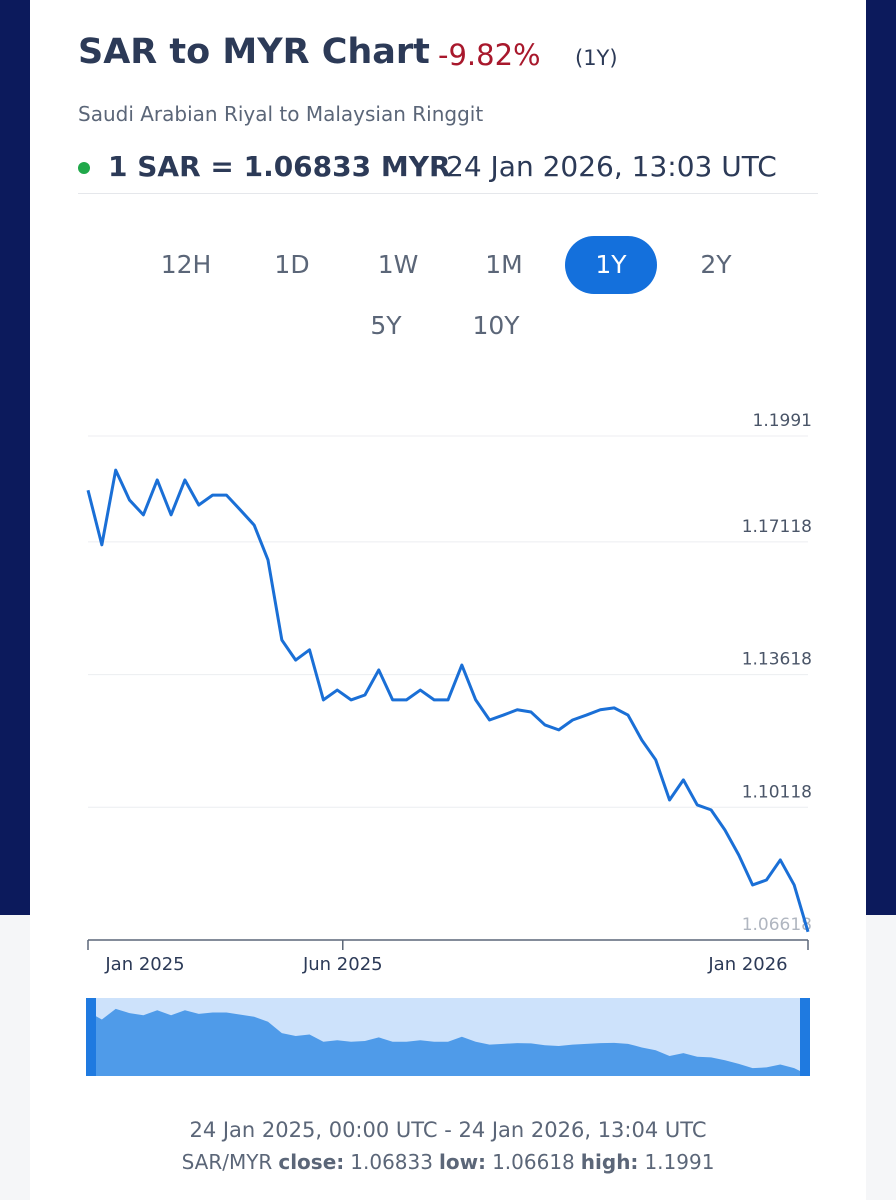 The height and width of the screenshot is (1200, 896). What do you see at coordinates (533, 1162) in the screenshot?
I see `stat-value: 1.06618` at bounding box center [533, 1162].